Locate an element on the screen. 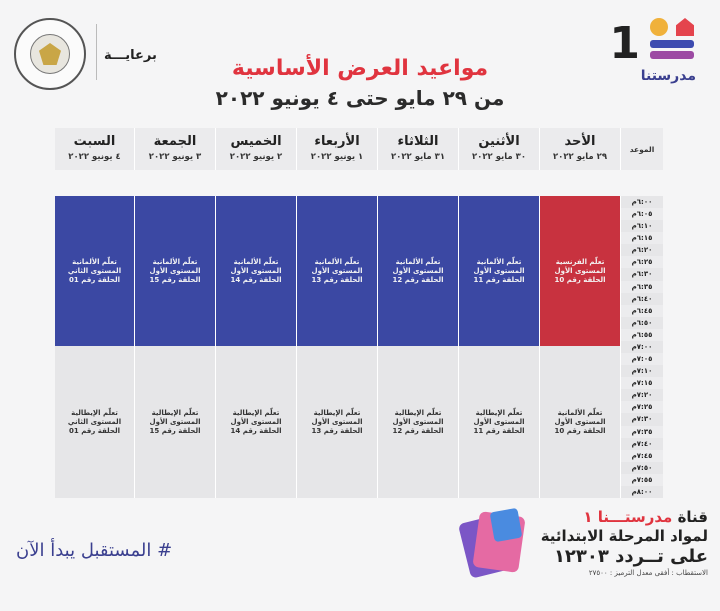 Image resolution: width=720 pixels, height=611 pixels. channel-prefix: قناة is located at coordinates (692, 517).